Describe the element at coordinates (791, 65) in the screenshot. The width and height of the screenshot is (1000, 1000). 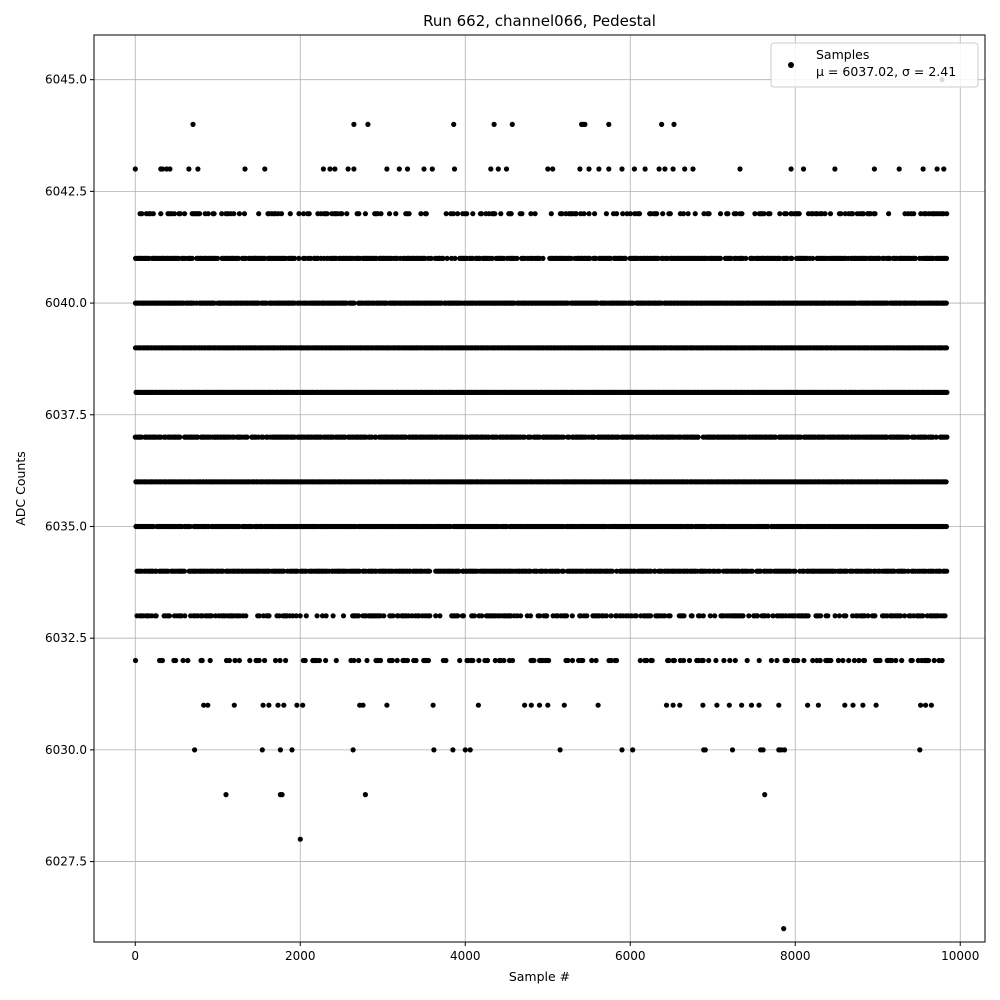
I see `legend-marker` at that location.